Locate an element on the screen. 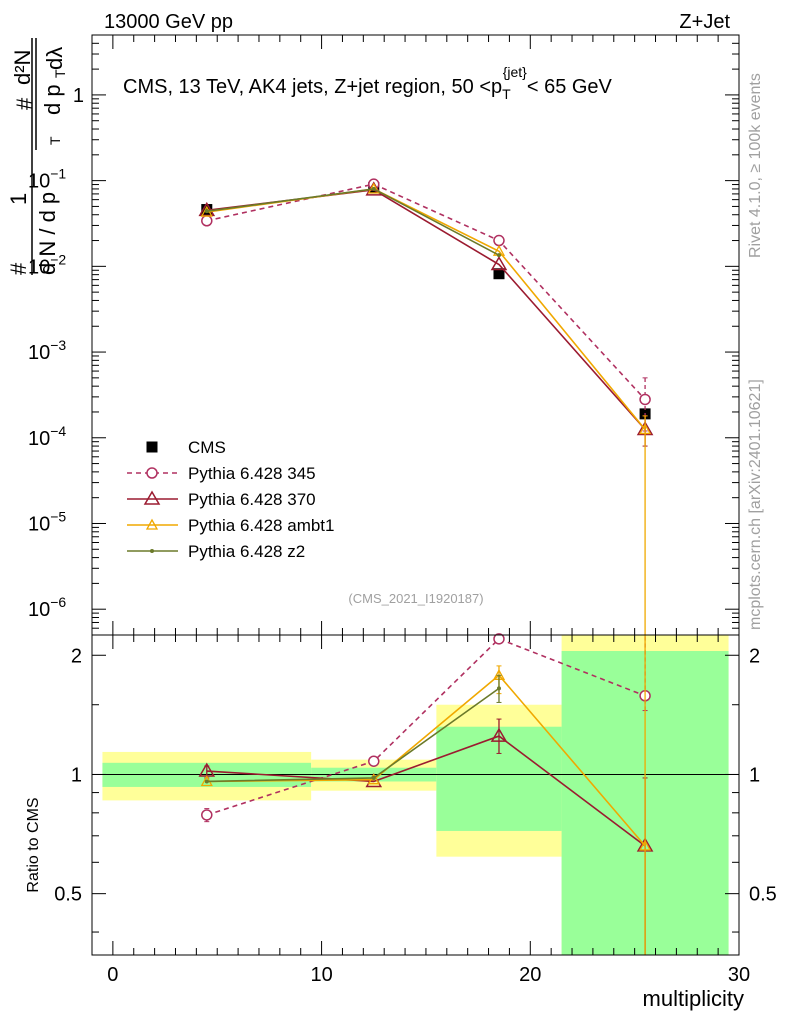 The image size is (786, 1024). ylabel-dlambda: dλ is located at coordinates (54, 58).